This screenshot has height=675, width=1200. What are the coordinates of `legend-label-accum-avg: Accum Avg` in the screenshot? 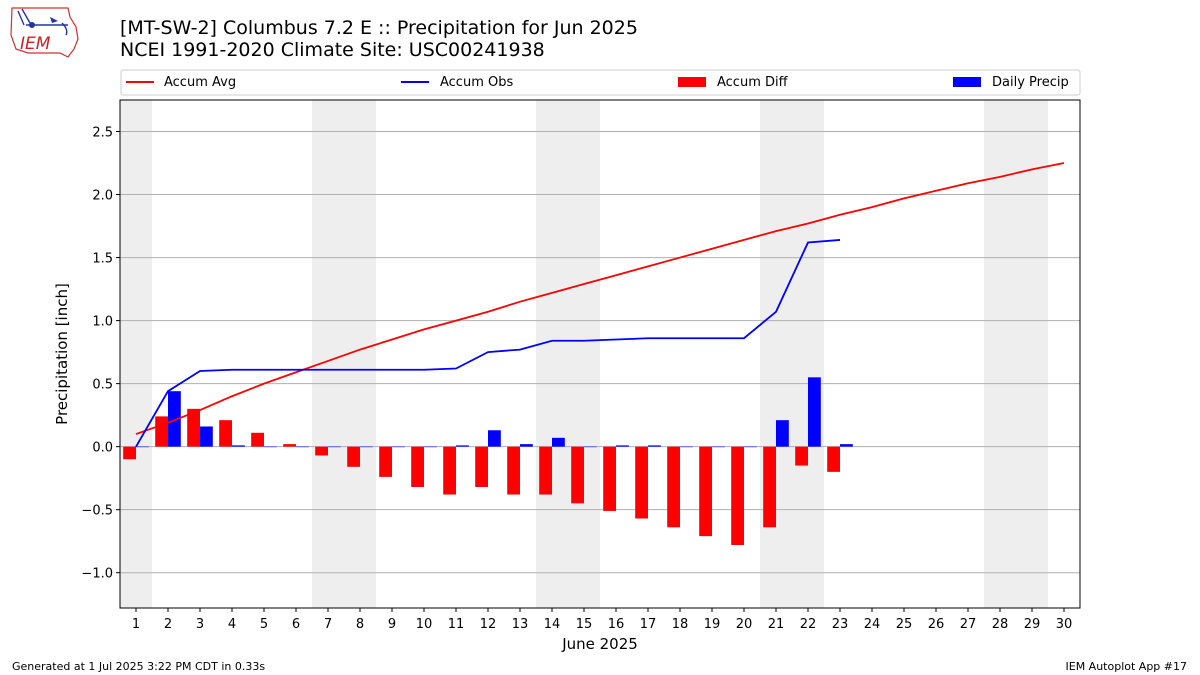 It's located at (200, 82).